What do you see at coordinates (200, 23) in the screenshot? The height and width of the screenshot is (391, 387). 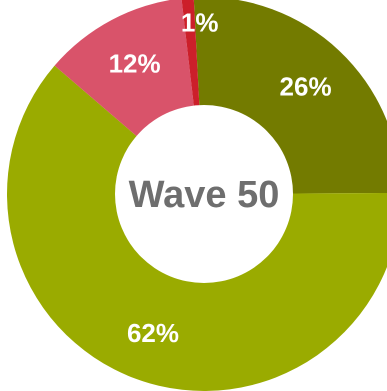 I see `slice-label-3: 1%` at bounding box center [200, 23].